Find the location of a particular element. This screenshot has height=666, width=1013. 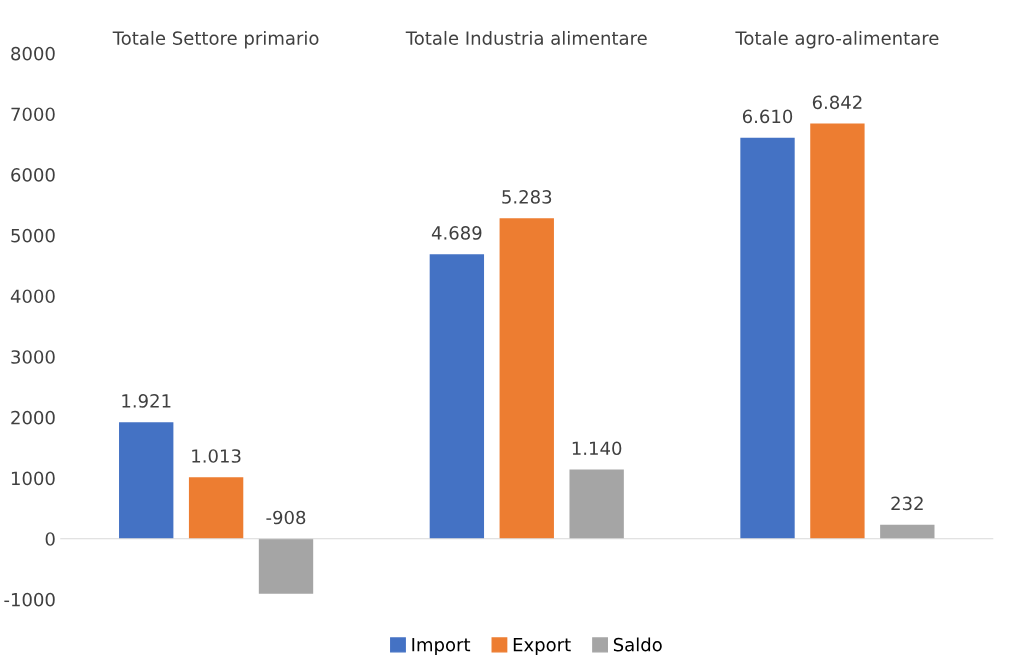

data-label: -908 is located at coordinates (286, 517).